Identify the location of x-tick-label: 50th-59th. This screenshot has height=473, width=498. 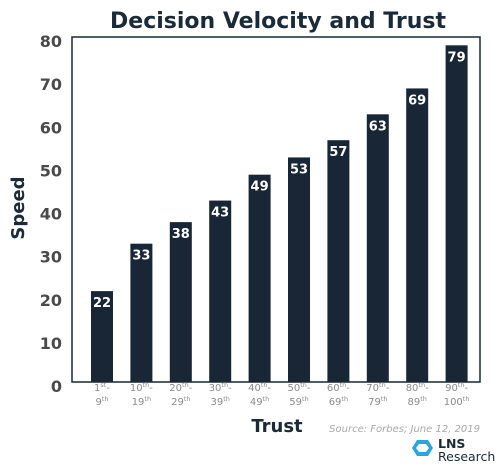
(298, 394).